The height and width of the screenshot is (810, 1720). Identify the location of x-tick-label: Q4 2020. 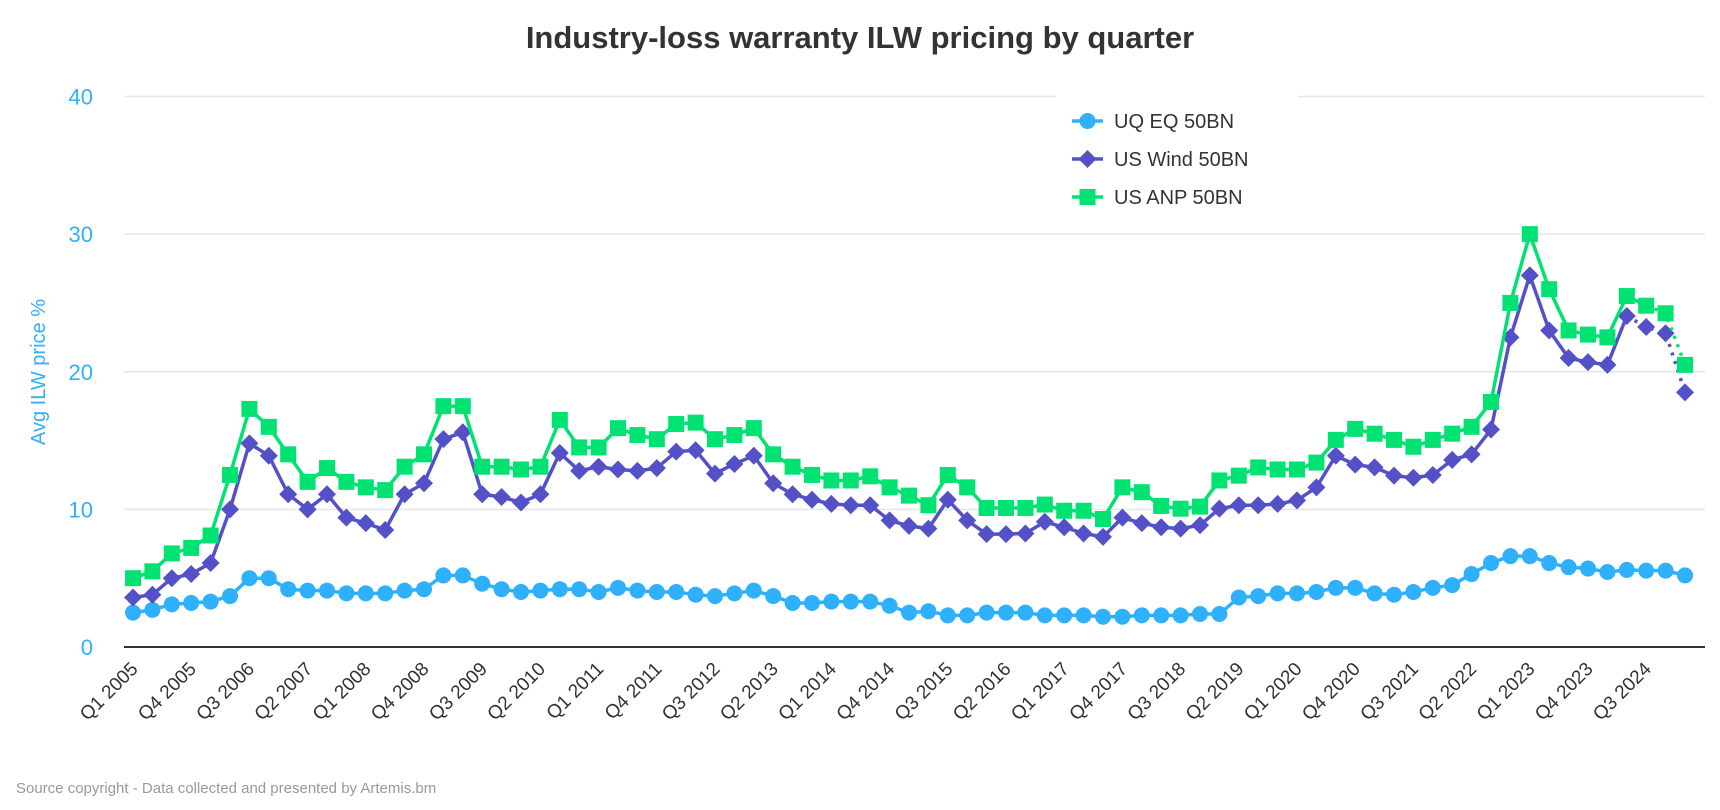
(1331, 692).